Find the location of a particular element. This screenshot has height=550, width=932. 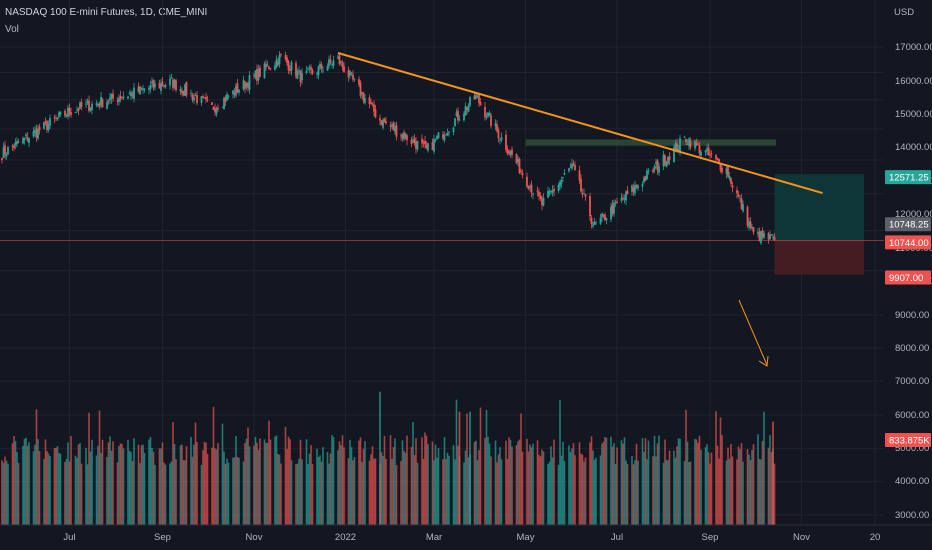

entry-price-tag: 10744.00 is located at coordinates (908, 242).